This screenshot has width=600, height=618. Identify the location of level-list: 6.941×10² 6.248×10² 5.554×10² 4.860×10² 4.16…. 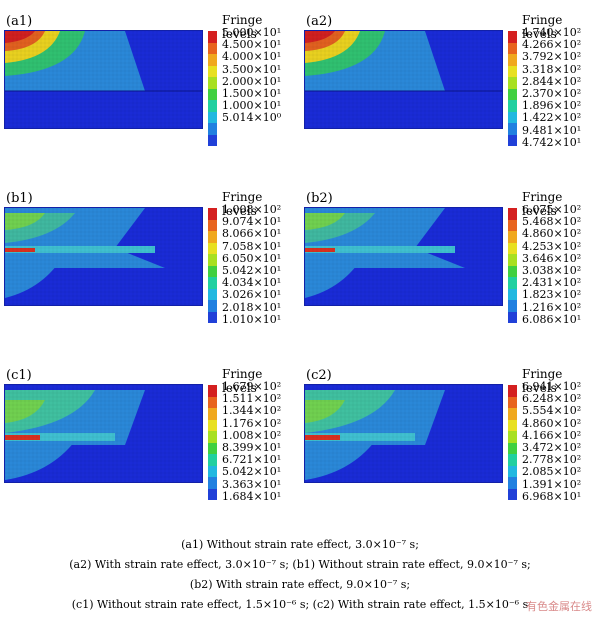
(552, 441).